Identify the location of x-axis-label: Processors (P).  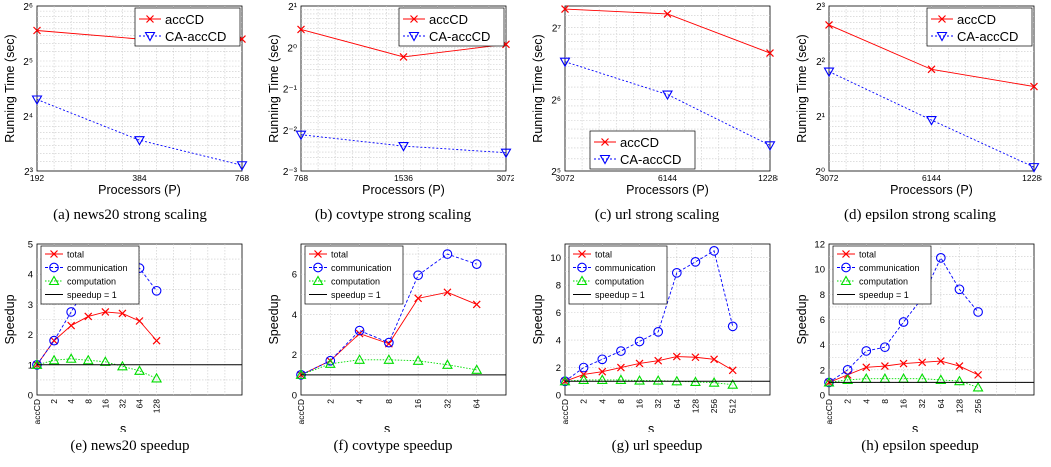
(667, 190).